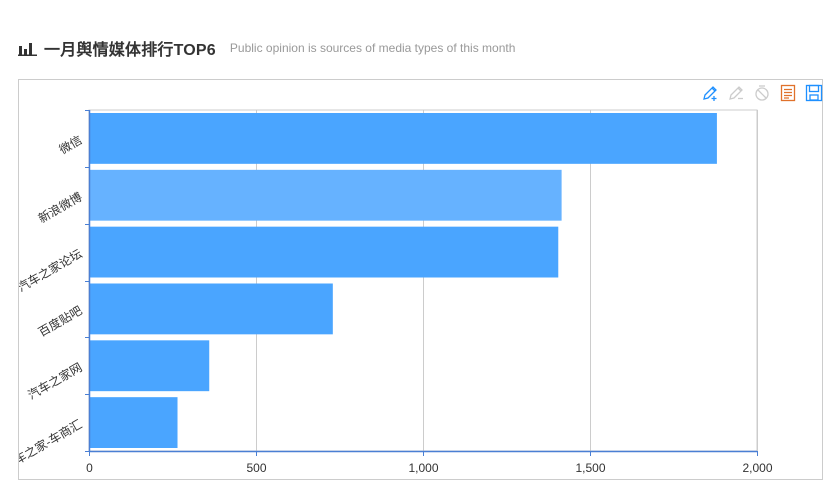 The width and height of the screenshot is (833, 481). Describe the element at coordinates (71, 145) in the screenshot. I see `y-tick-label: 微信` at that location.